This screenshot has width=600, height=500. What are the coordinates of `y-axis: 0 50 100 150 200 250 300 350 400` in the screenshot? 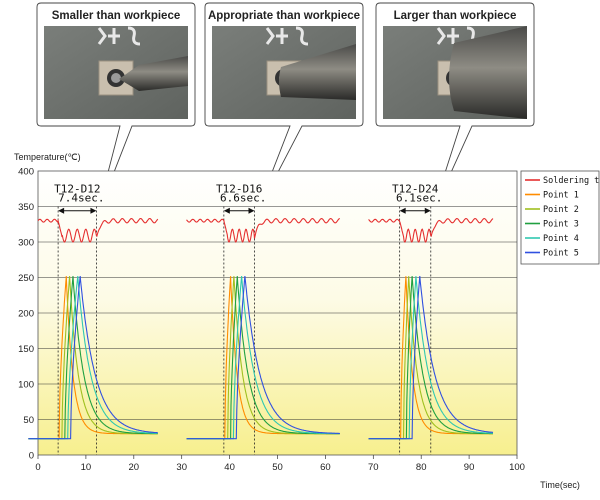 It's located at (26, 314).